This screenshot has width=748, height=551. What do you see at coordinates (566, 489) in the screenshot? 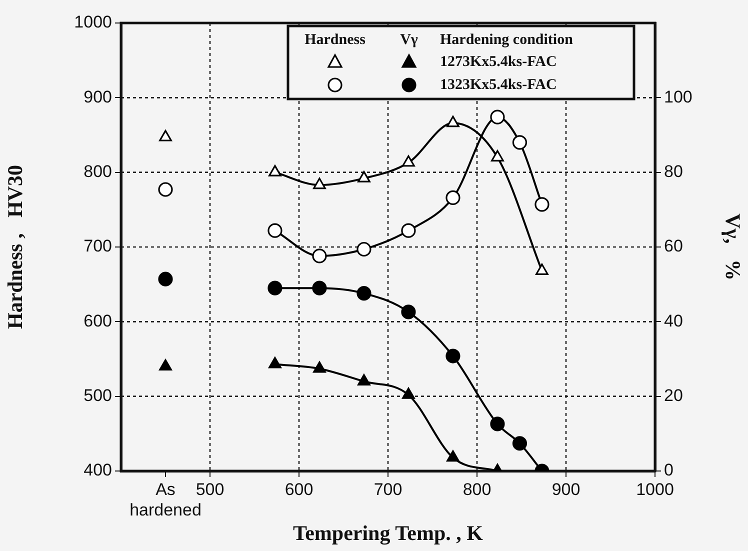
I see `x-tick-label: 900` at bounding box center [566, 489].